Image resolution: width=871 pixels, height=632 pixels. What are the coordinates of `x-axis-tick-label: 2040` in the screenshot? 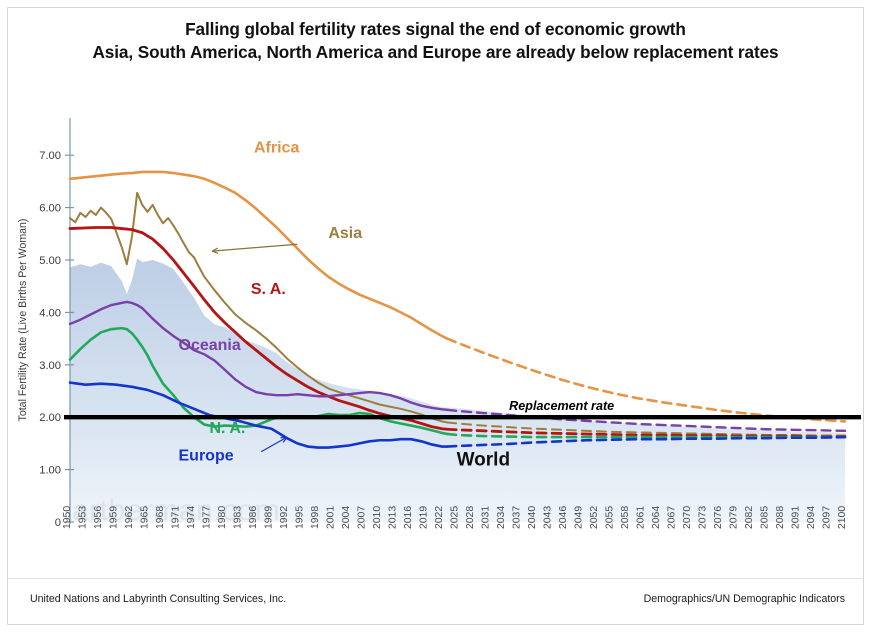 It's located at (532, 517).